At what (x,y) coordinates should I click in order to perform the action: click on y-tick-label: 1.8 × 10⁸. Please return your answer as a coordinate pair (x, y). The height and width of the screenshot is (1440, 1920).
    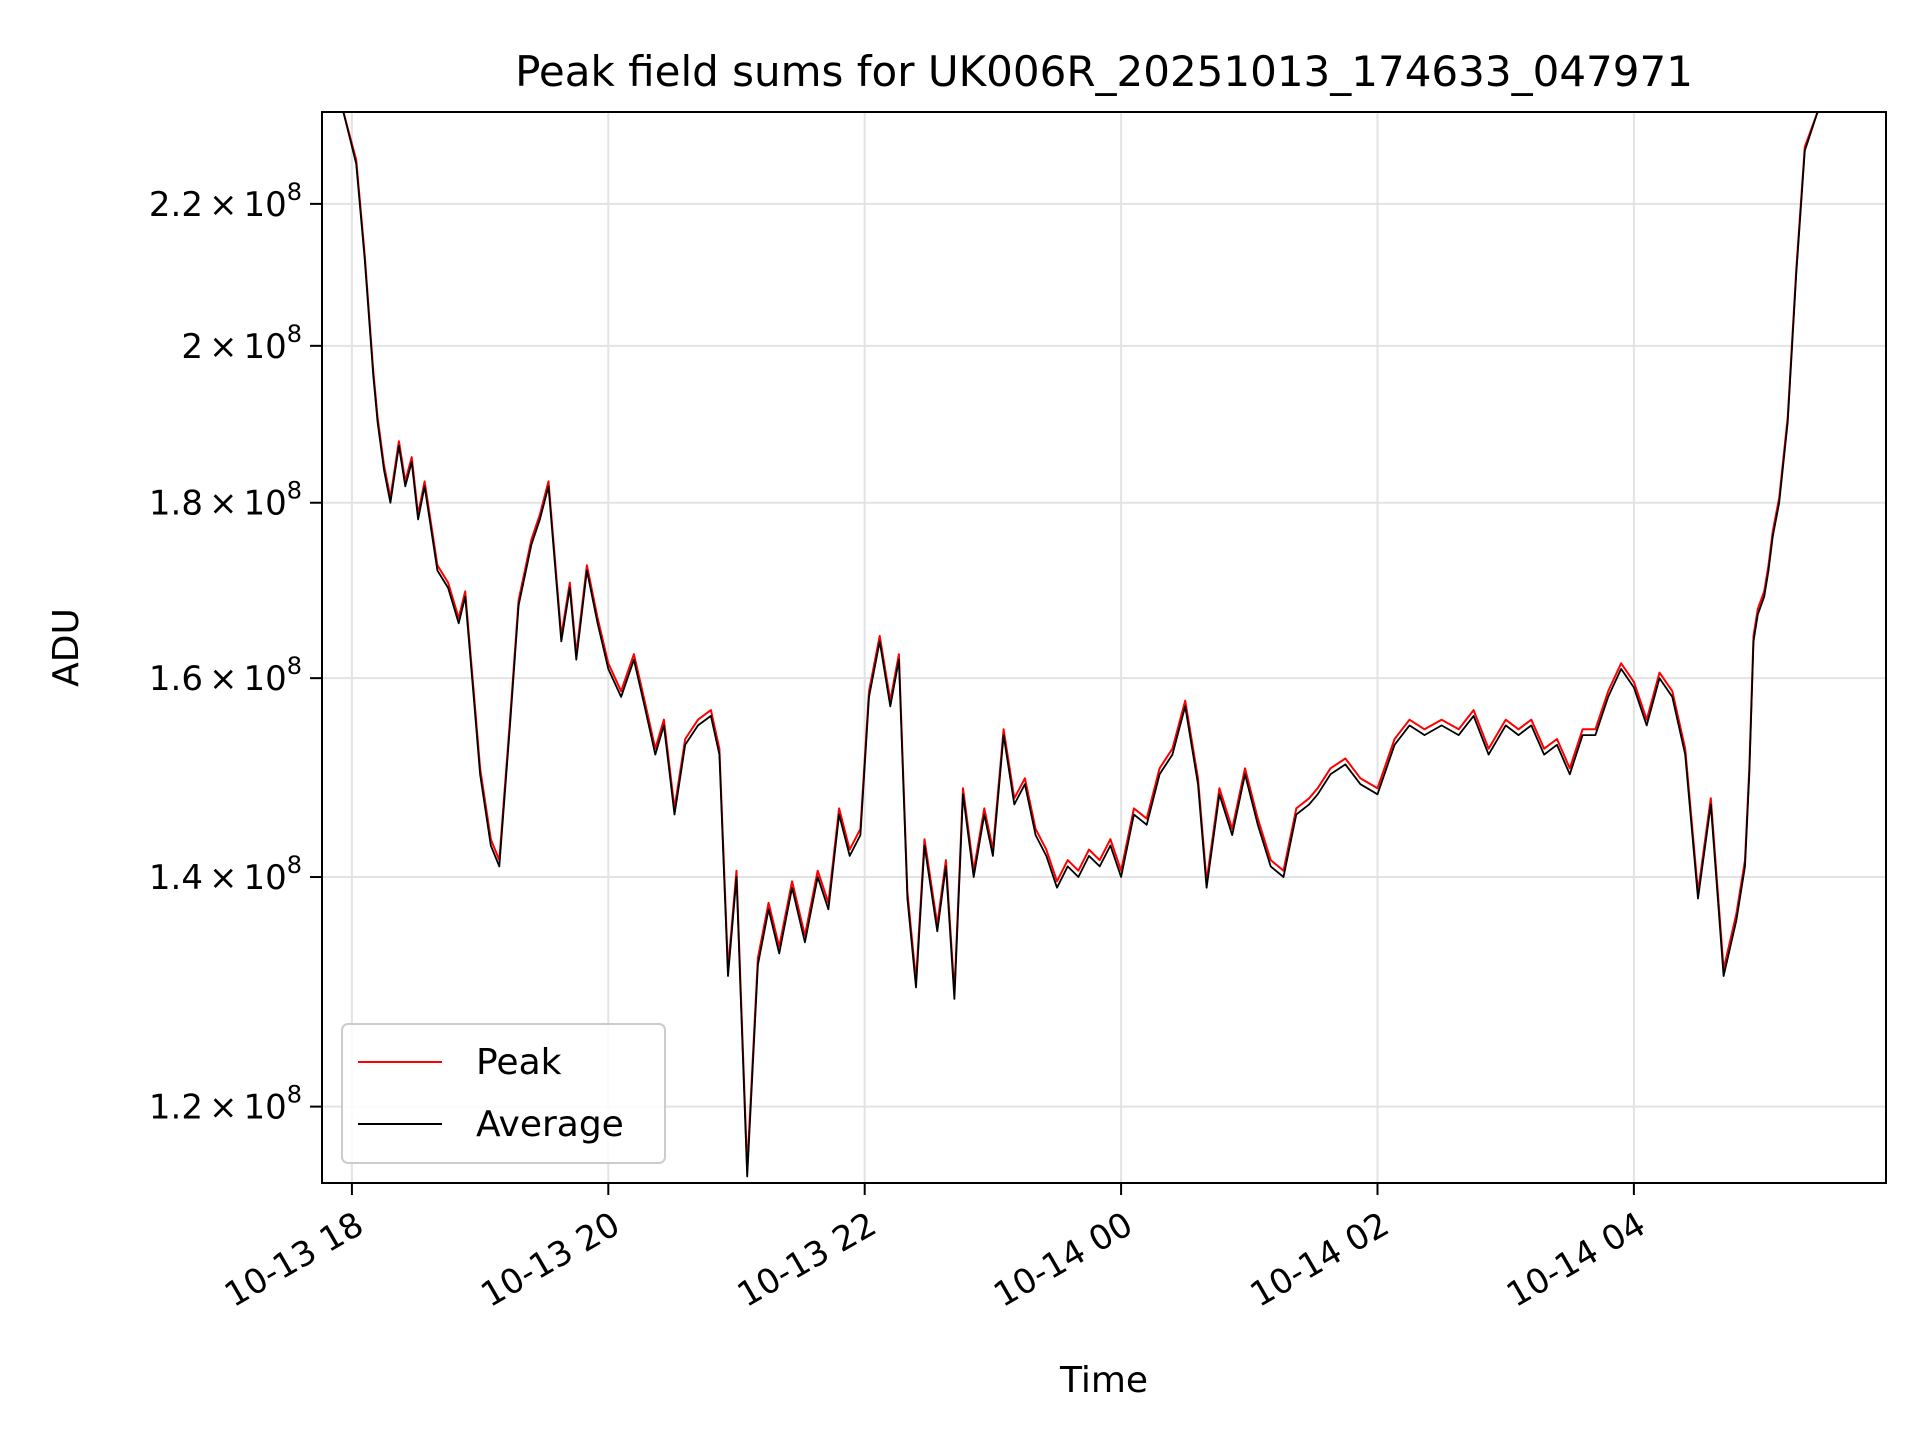
    Looking at the image, I should click on (225, 500).